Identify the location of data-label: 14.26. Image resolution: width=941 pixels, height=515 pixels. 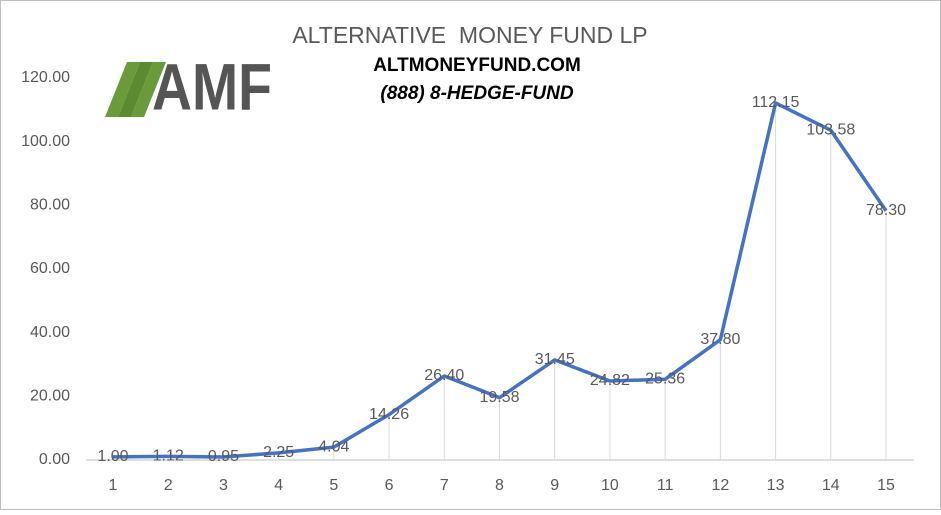
(389, 414).